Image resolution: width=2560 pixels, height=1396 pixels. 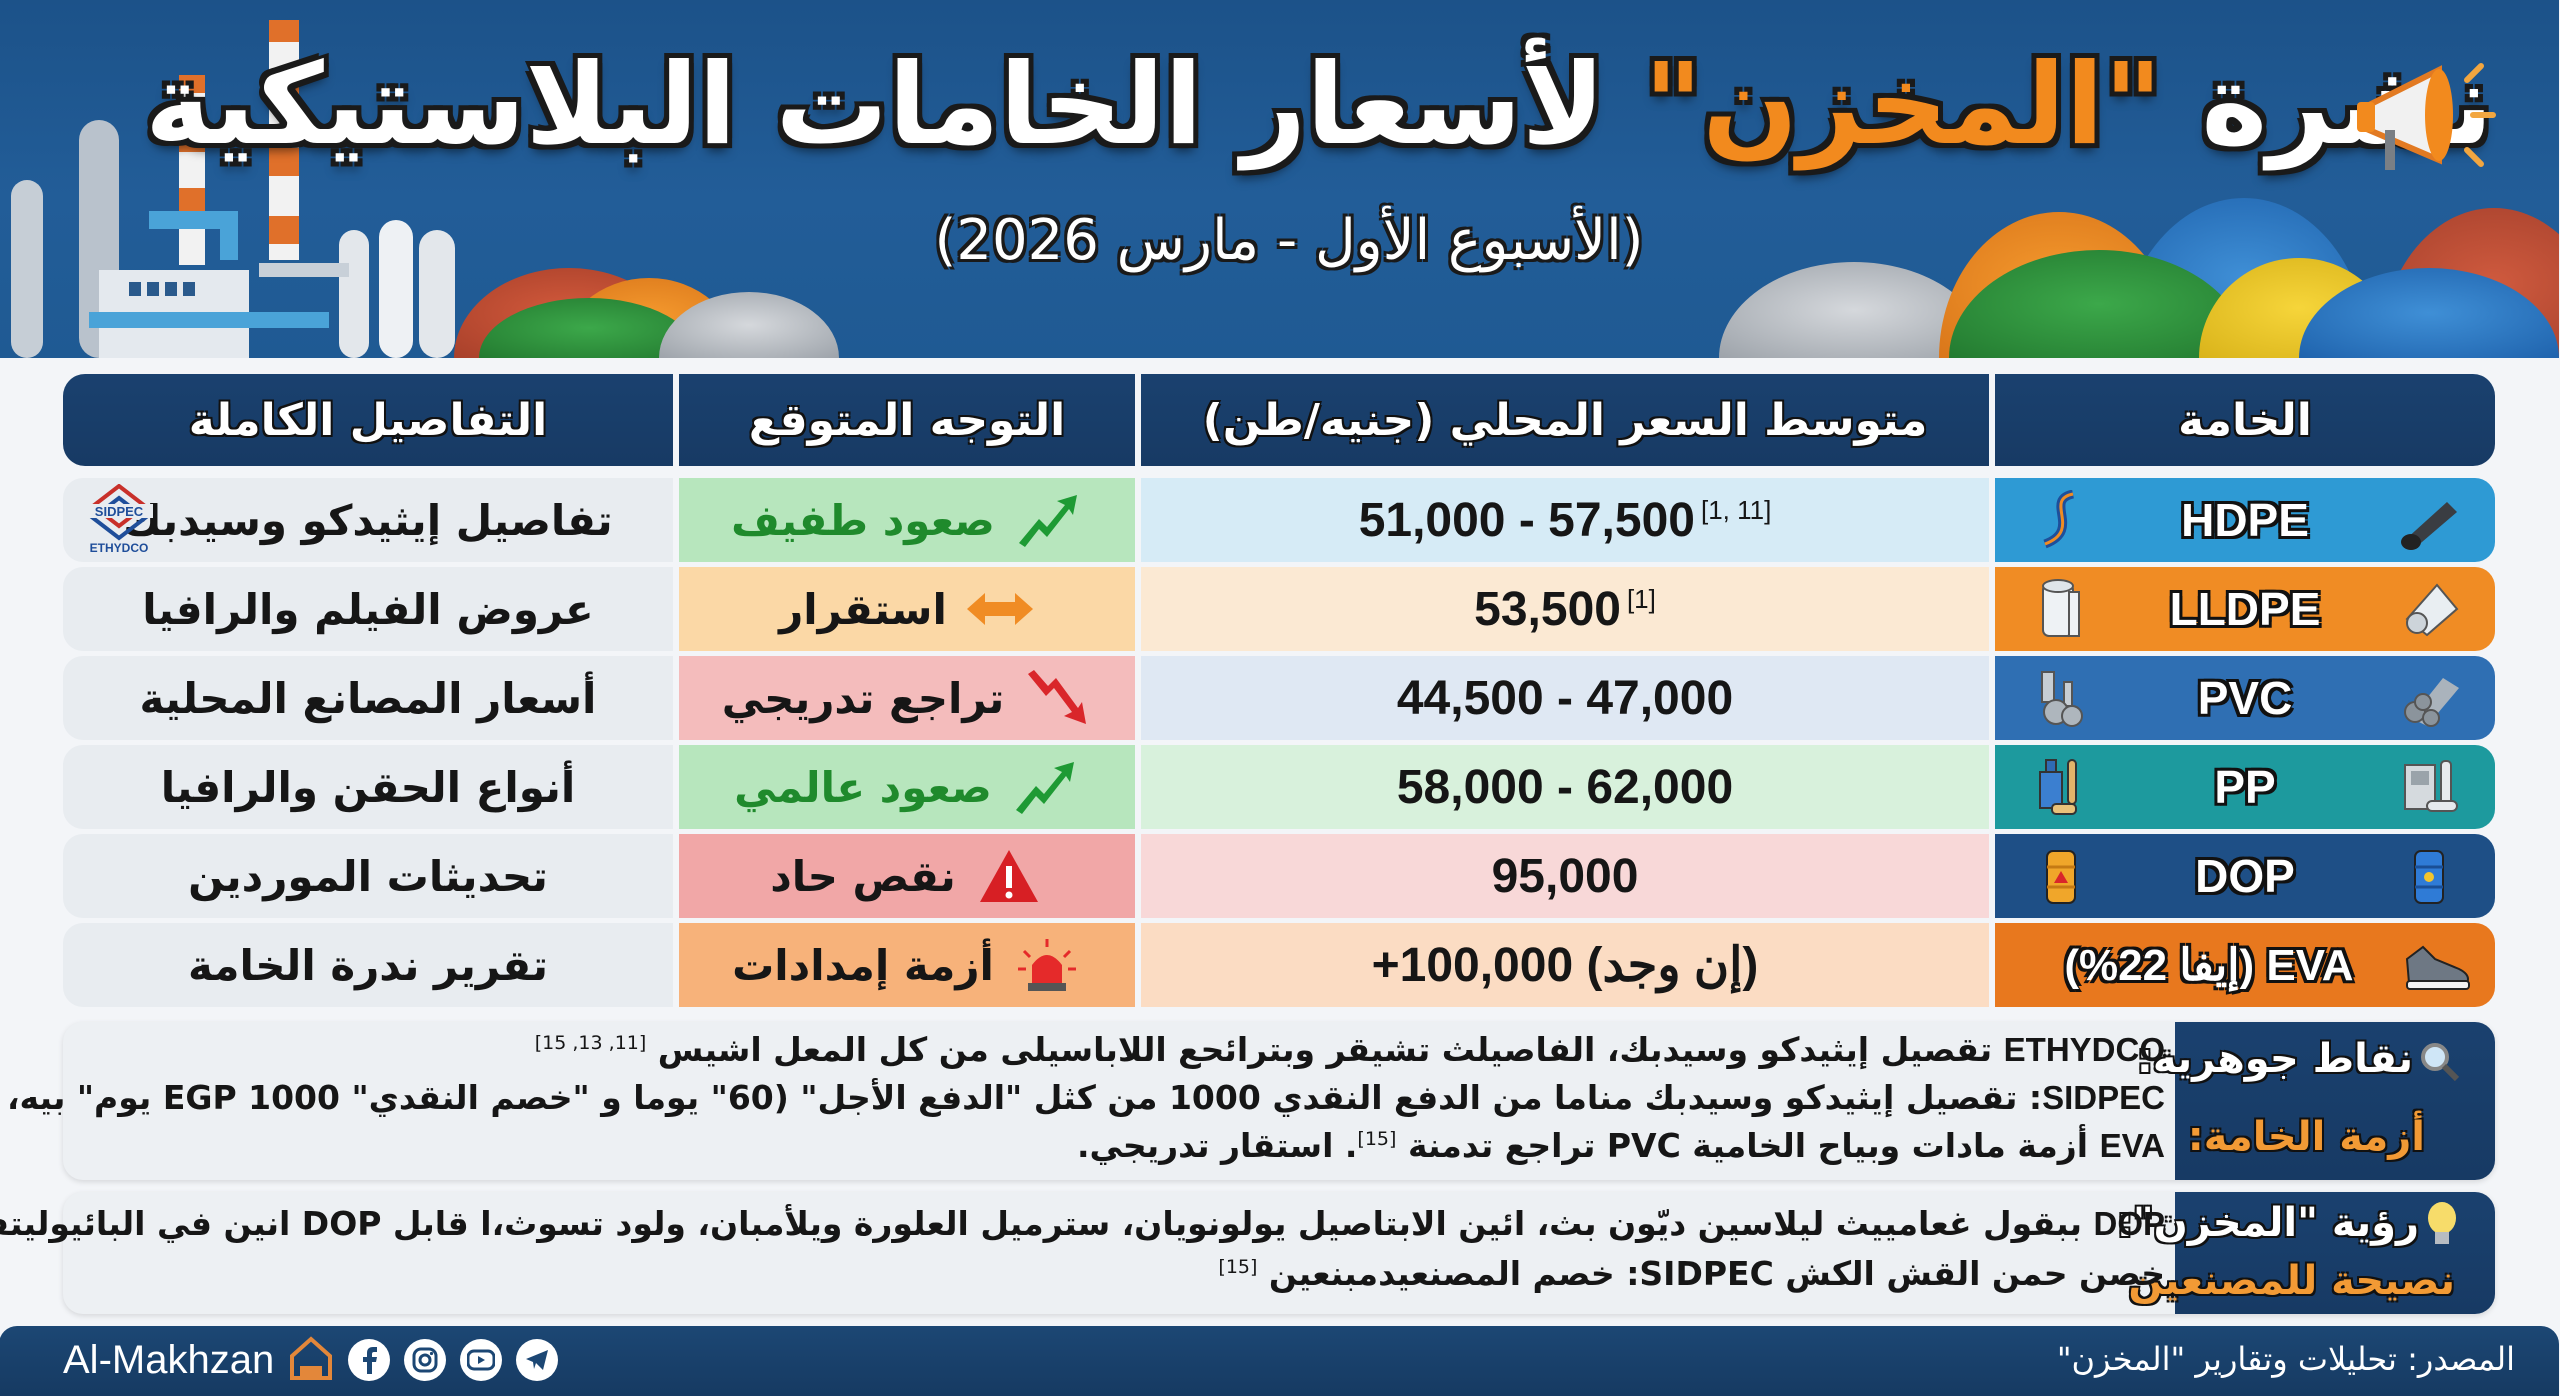 I want to click on trend-cell: صعود طفيف, so click(x=908, y=520).